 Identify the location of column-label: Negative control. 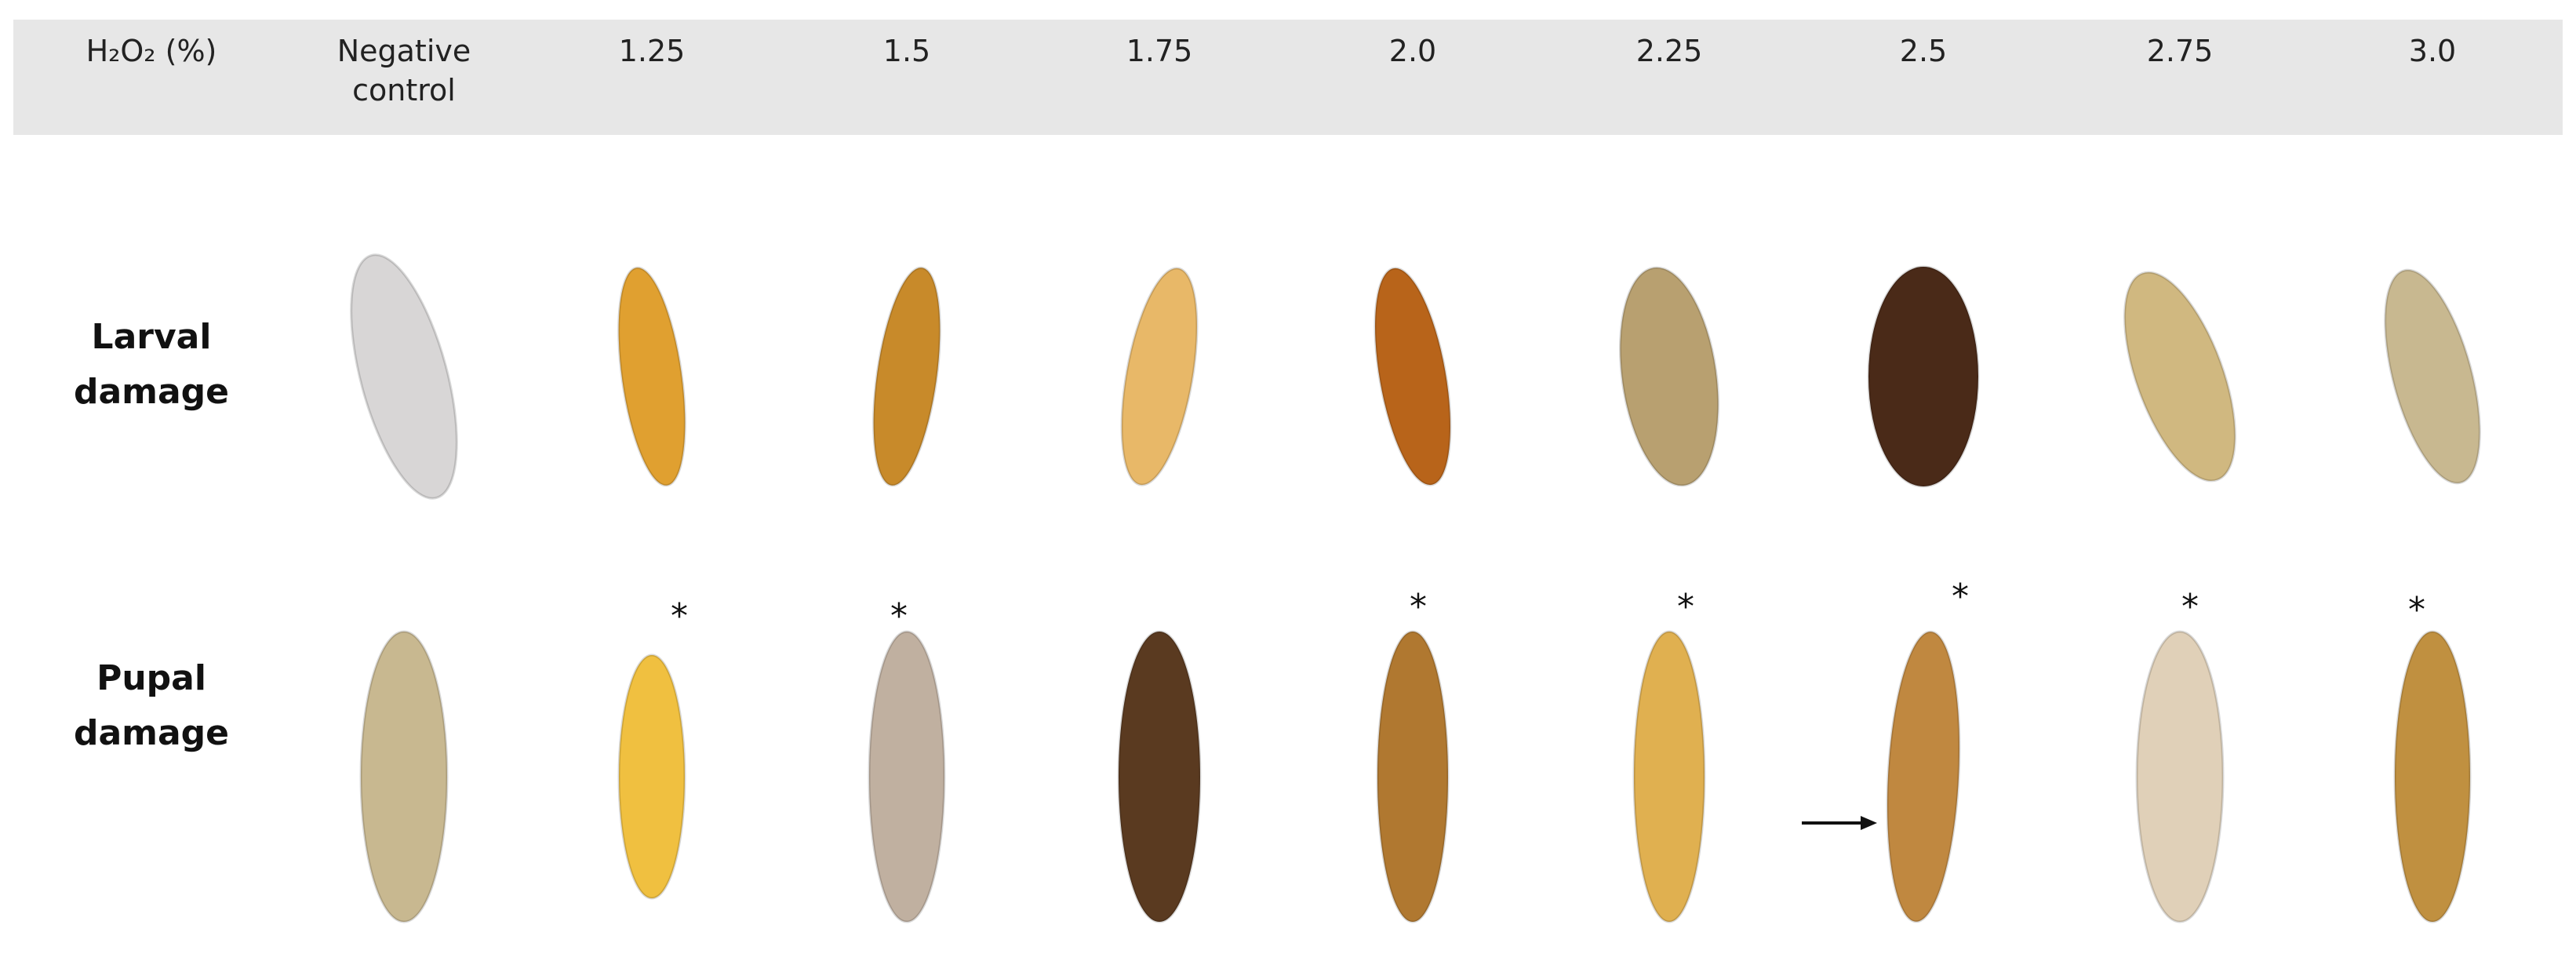
(404, 70).